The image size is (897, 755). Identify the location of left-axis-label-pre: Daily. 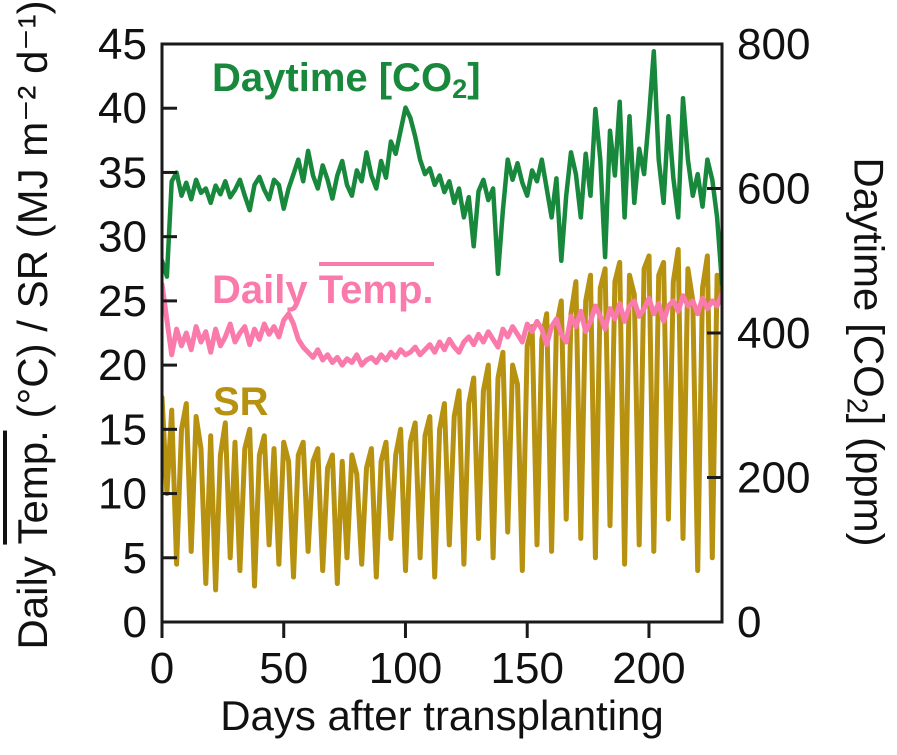
(32, 597).